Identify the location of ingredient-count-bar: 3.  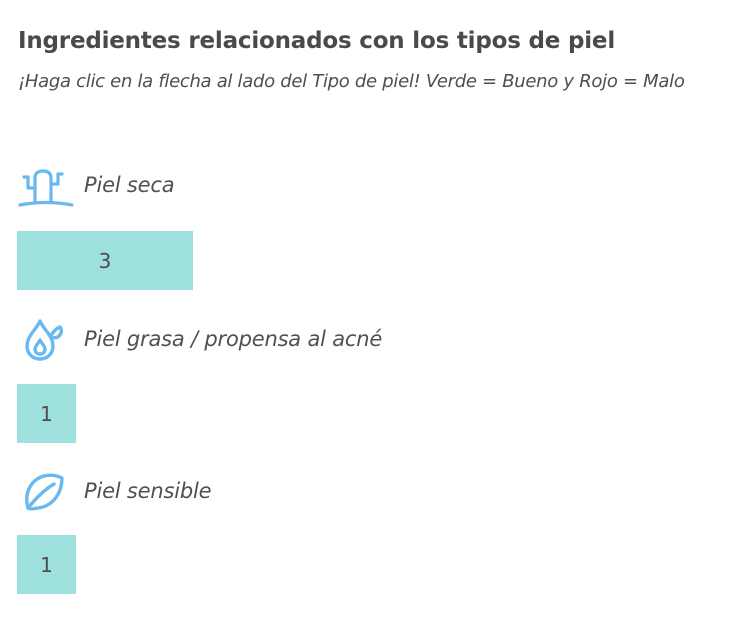
(105, 260).